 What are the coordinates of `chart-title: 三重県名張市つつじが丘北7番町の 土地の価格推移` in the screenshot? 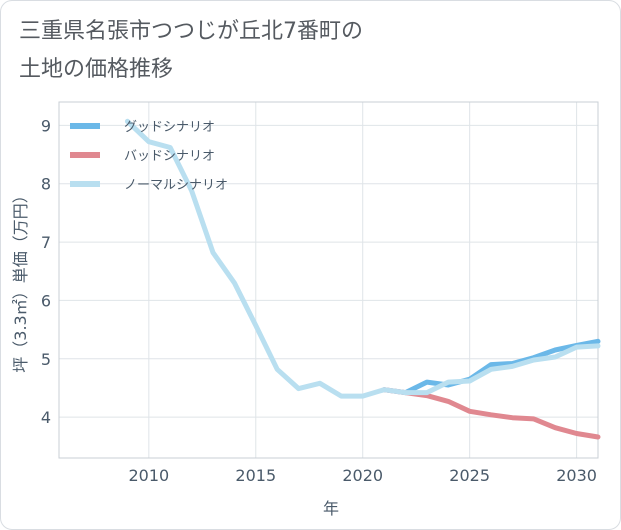 It's located at (191, 51).